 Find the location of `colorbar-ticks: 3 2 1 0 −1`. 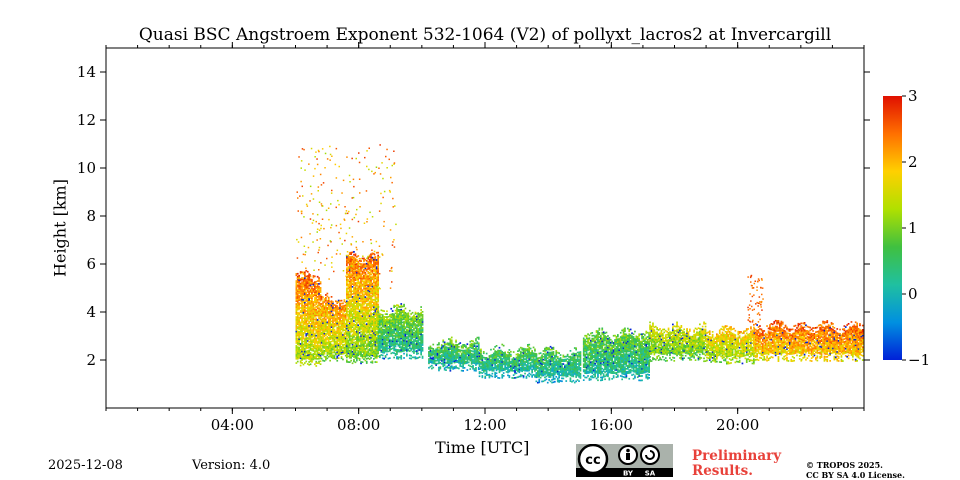

colorbar-ticks: 3 2 1 0 −1 is located at coordinates (916, 228).